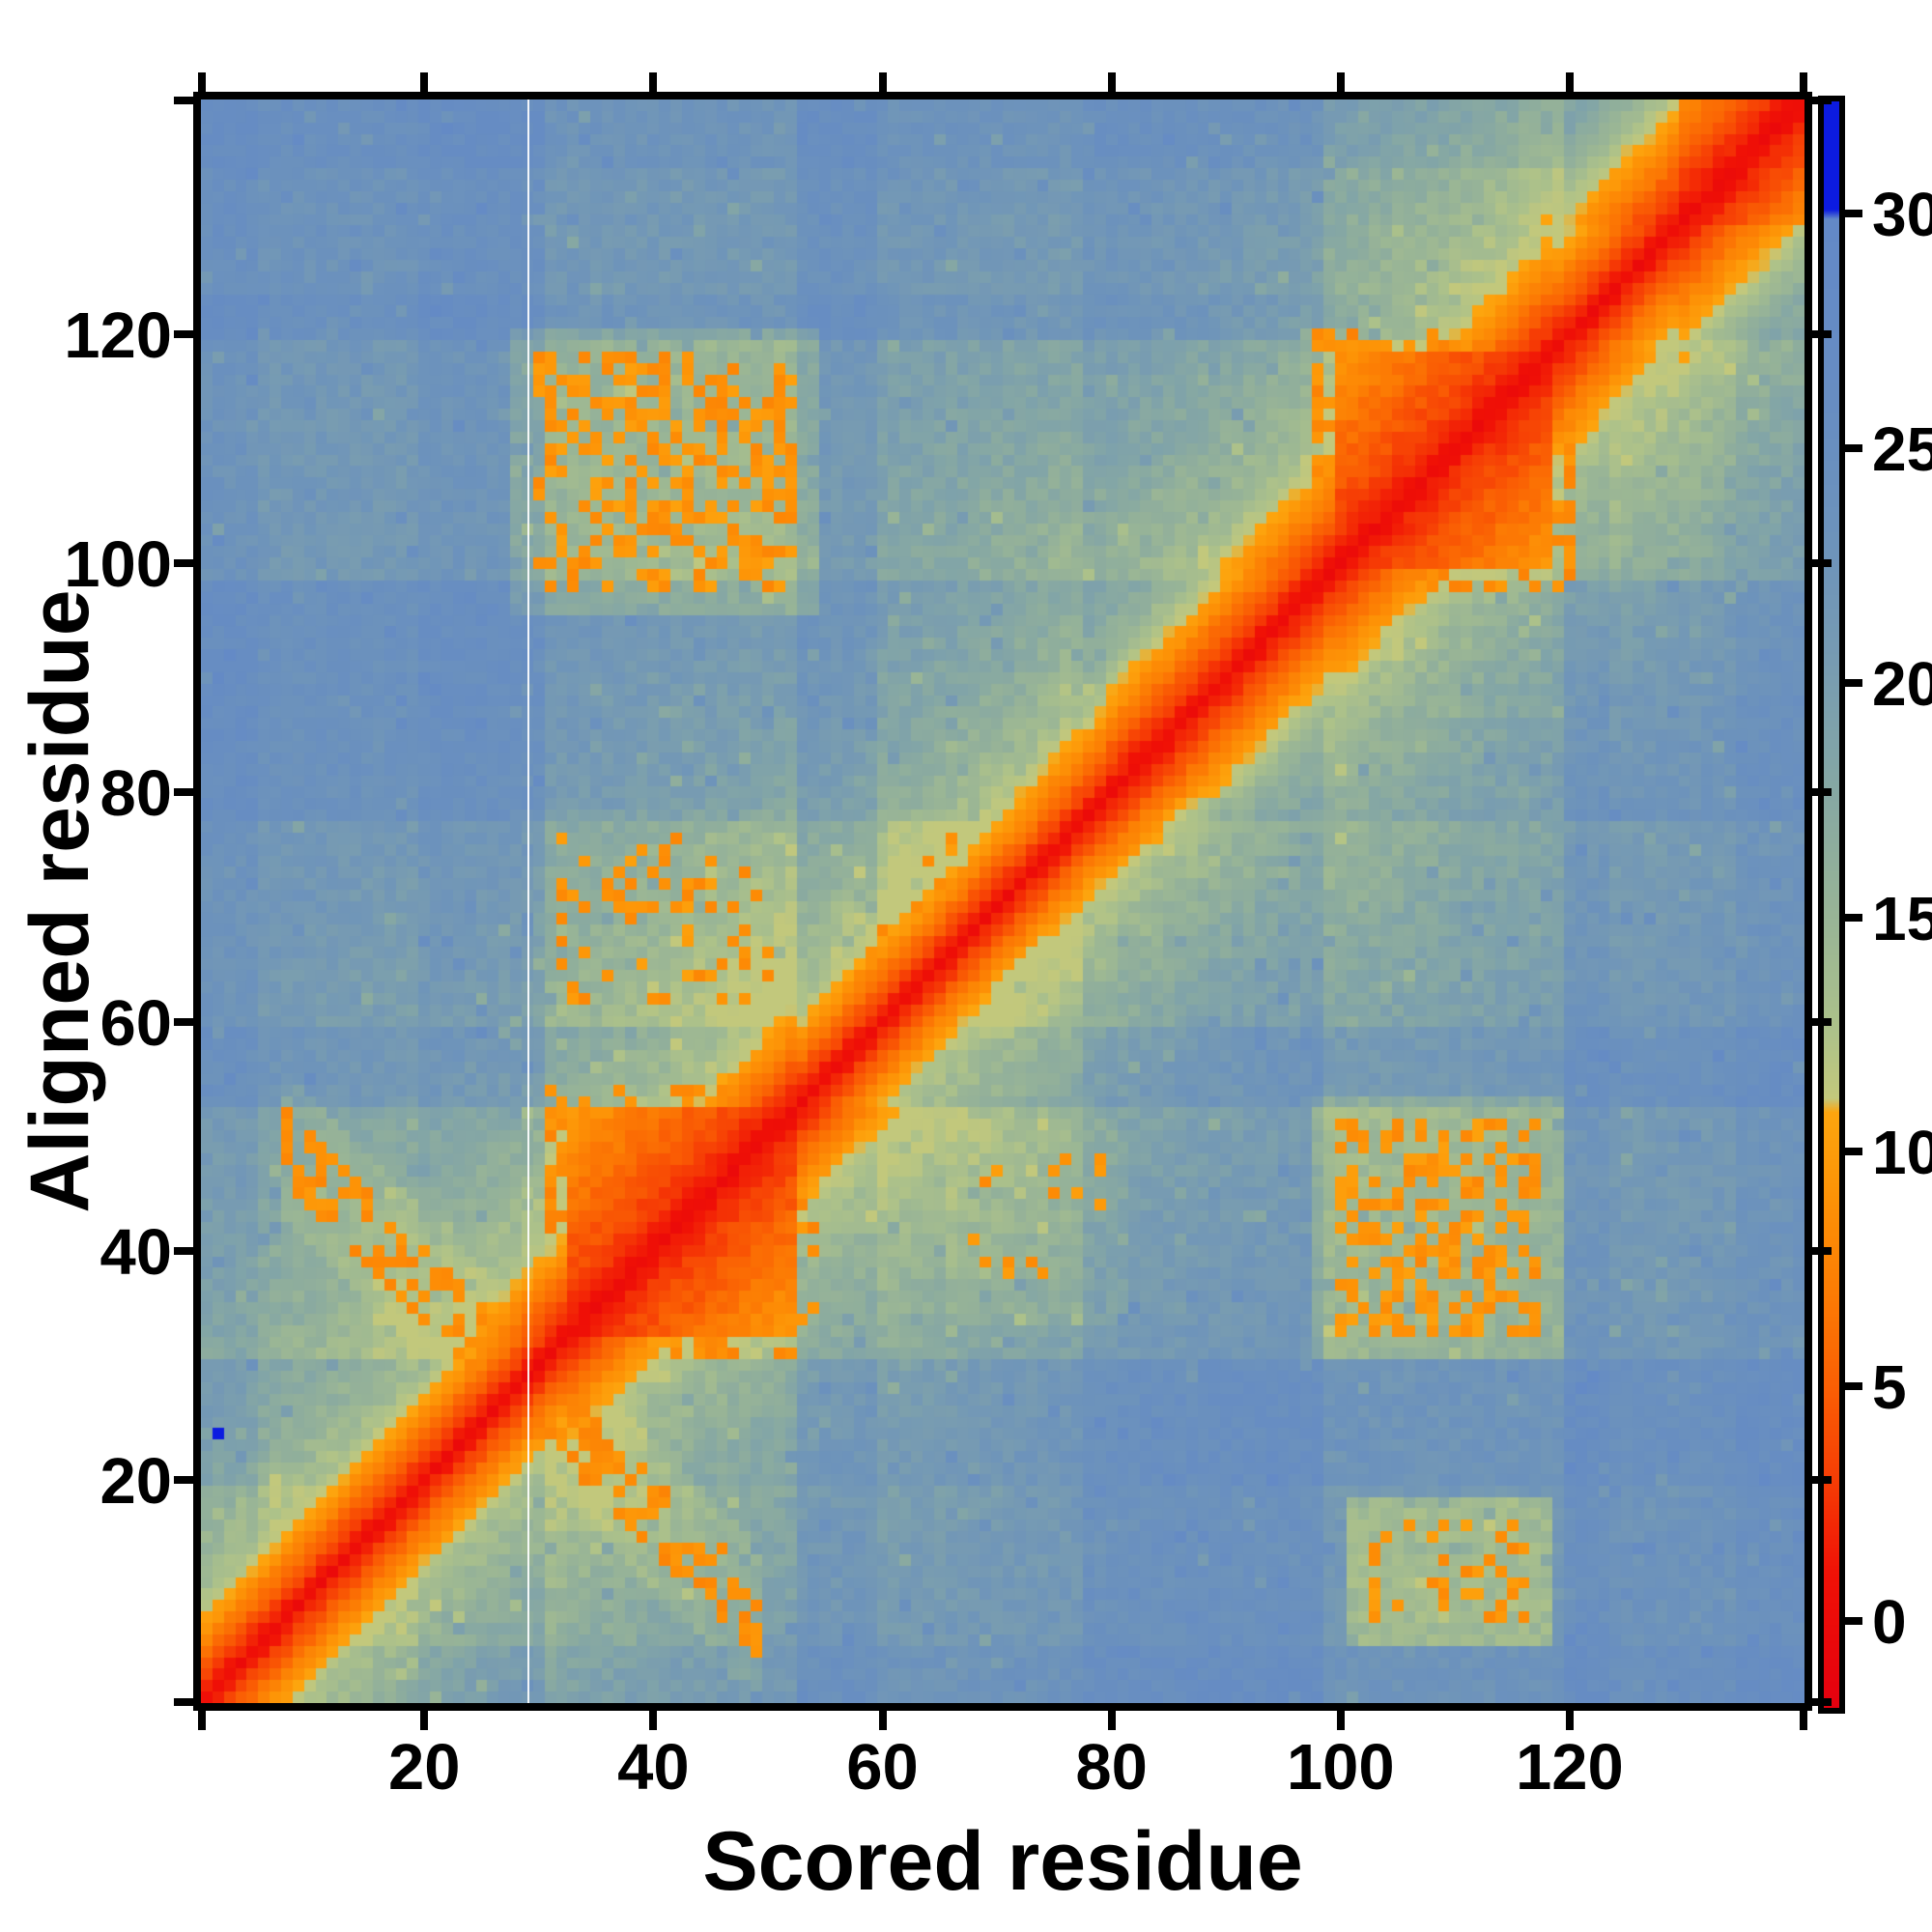 The image size is (1932, 1932). Describe the element at coordinates (135, 1023) in the screenshot. I see `y-tick-label: 60` at that location.